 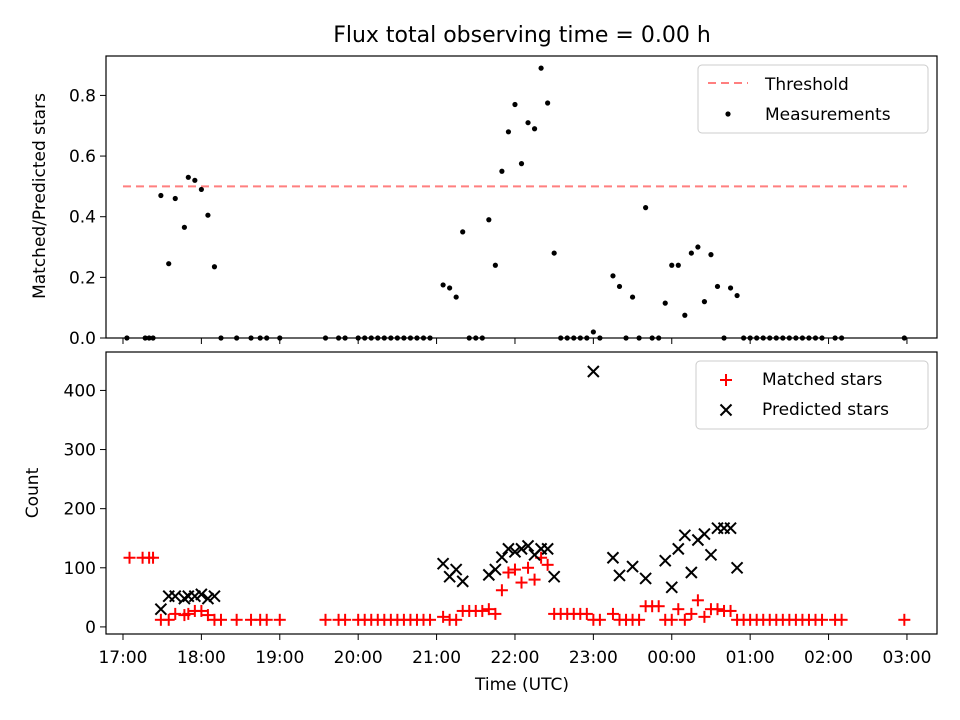 What do you see at coordinates (40, 196) in the screenshot?
I see `top-y-axis-label: Matched/Predicted stars` at bounding box center [40, 196].